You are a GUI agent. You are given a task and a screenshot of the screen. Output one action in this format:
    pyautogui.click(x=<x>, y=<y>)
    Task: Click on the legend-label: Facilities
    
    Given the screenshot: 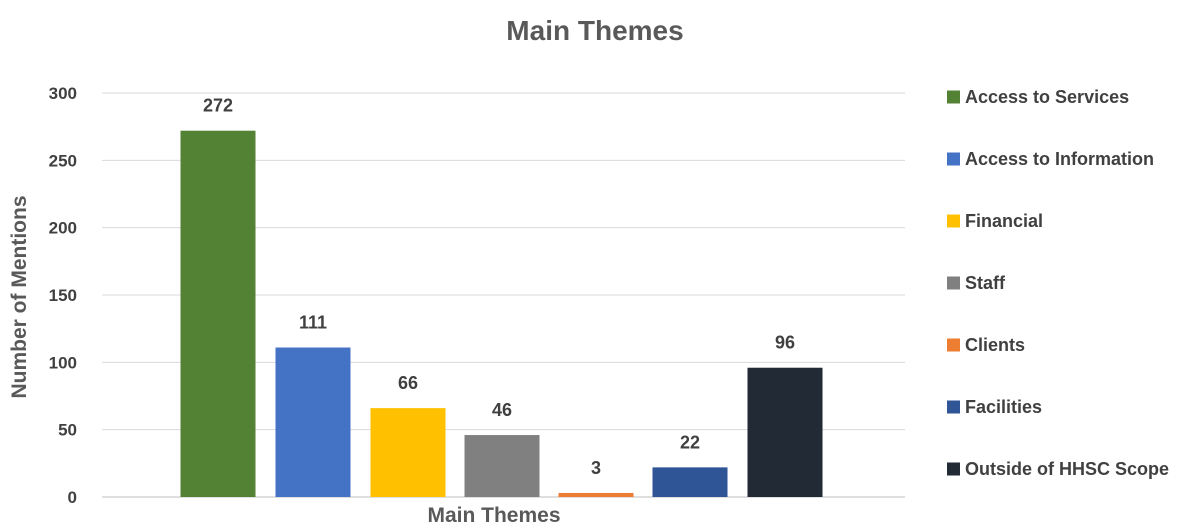 What is the action you would take?
    pyautogui.click(x=1003, y=407)
    